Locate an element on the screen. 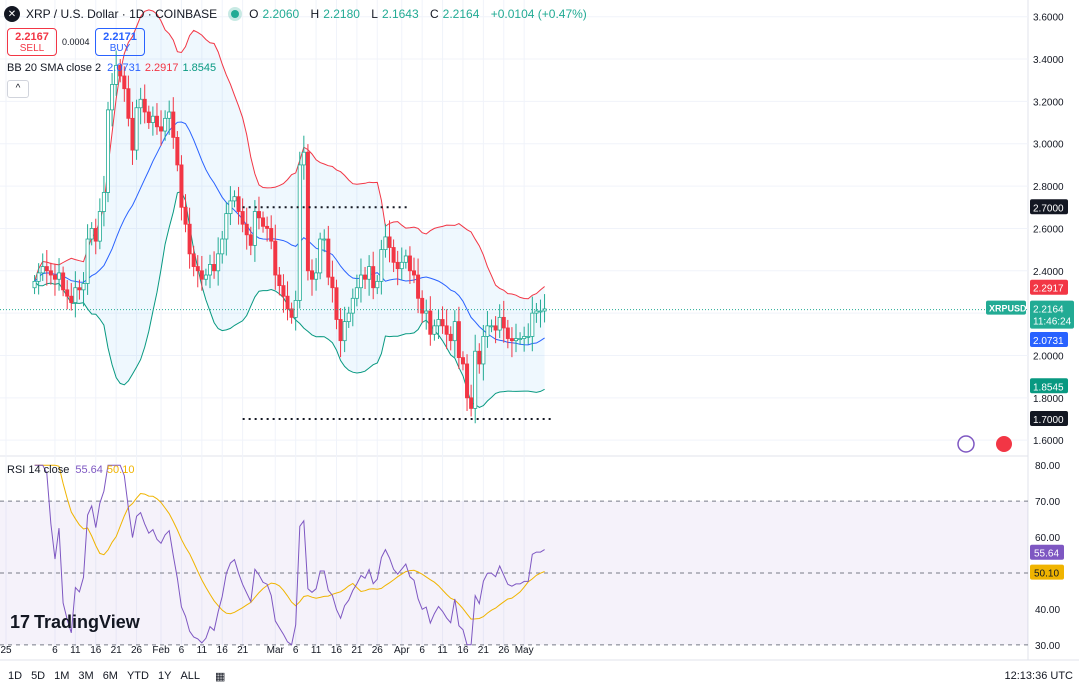  rsi-ma-tag: 50.10 is located at coordinates (1046, 574).